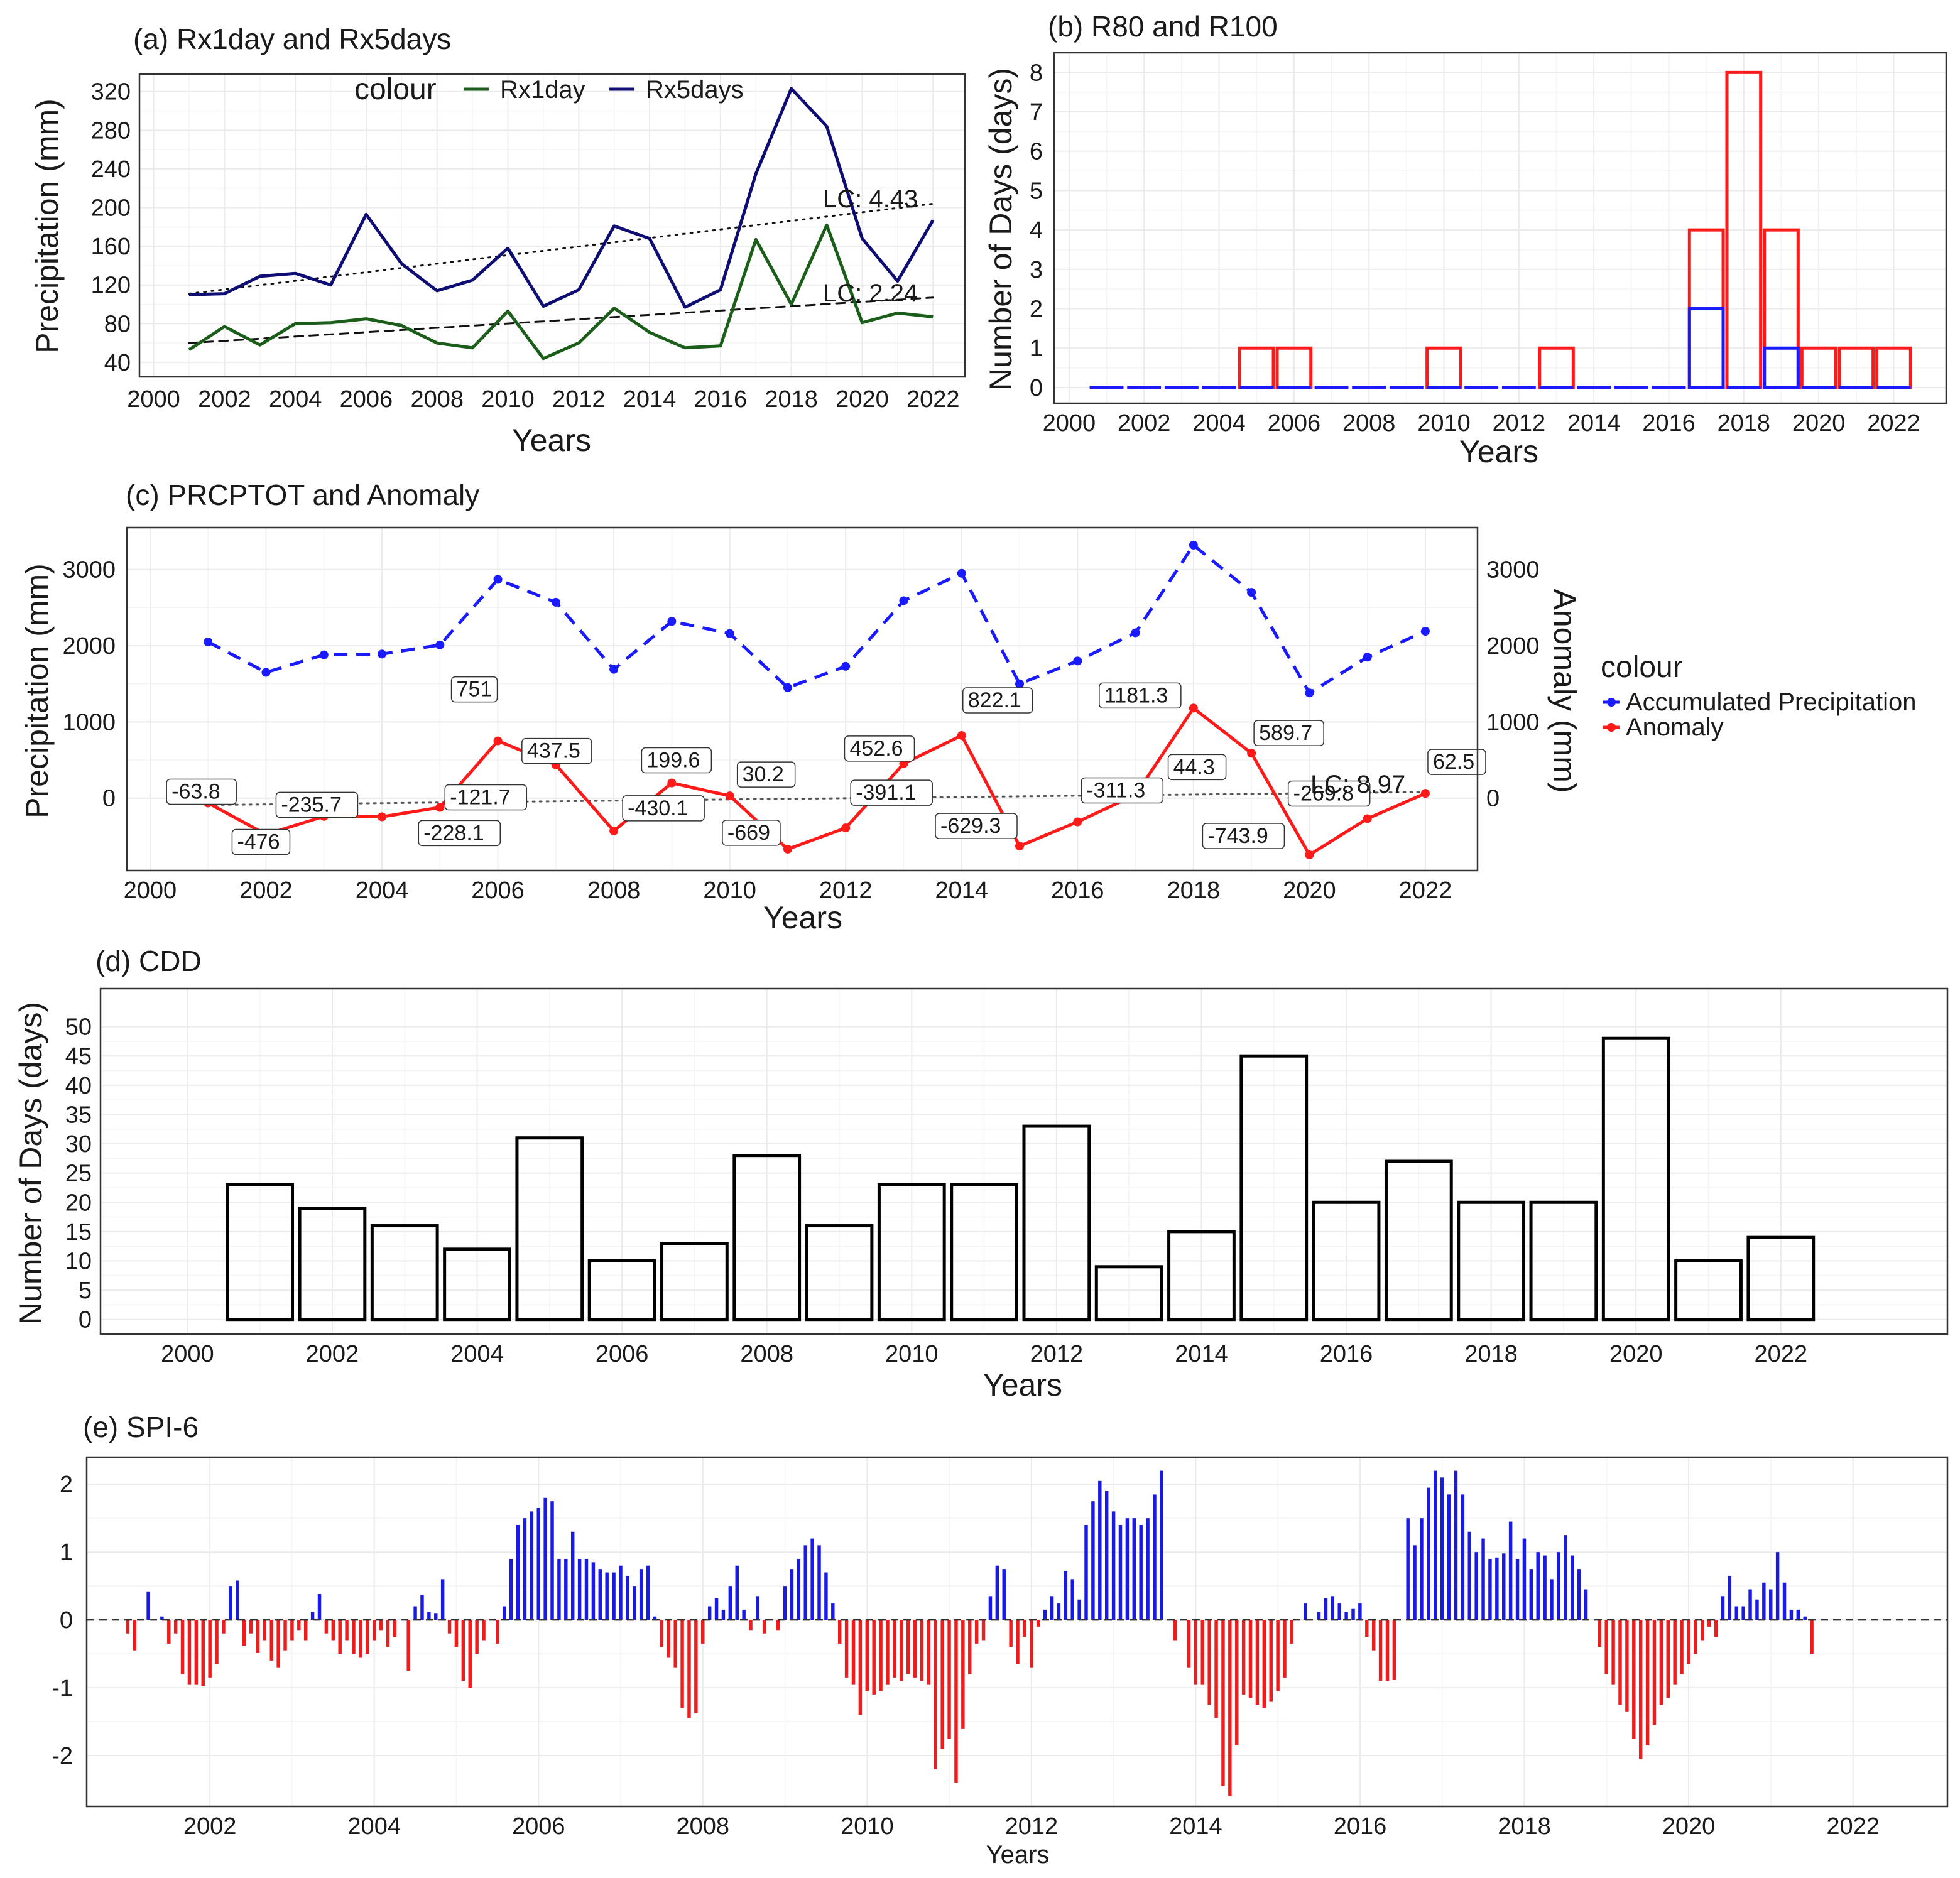 This screenshot has width=1960, height=1878. What do you see at coordinates (650, 400) in the screenshot?
I see `a-xtick-label: 2014` at bounding box center [650, 400].